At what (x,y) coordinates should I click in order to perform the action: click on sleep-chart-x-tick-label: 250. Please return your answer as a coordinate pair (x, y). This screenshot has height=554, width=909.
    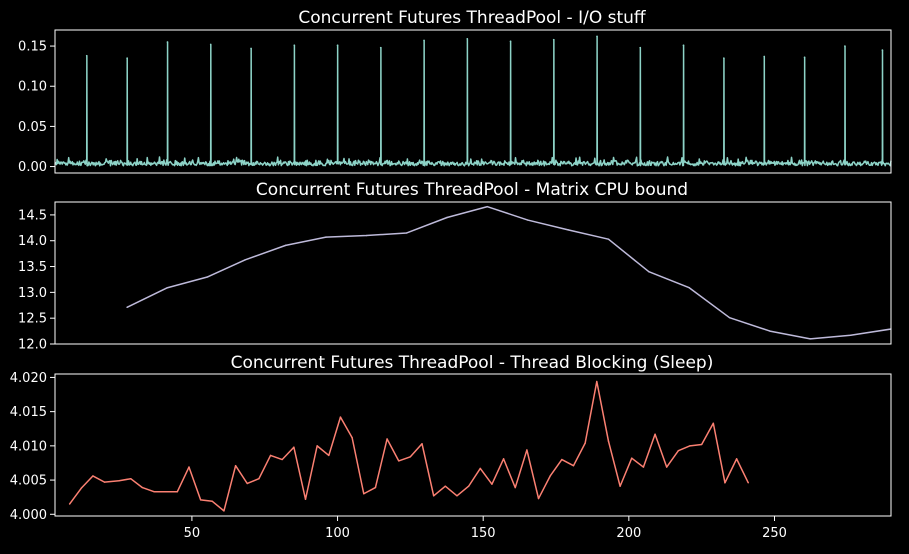
    Looking at the image, I should click on (774, 533).